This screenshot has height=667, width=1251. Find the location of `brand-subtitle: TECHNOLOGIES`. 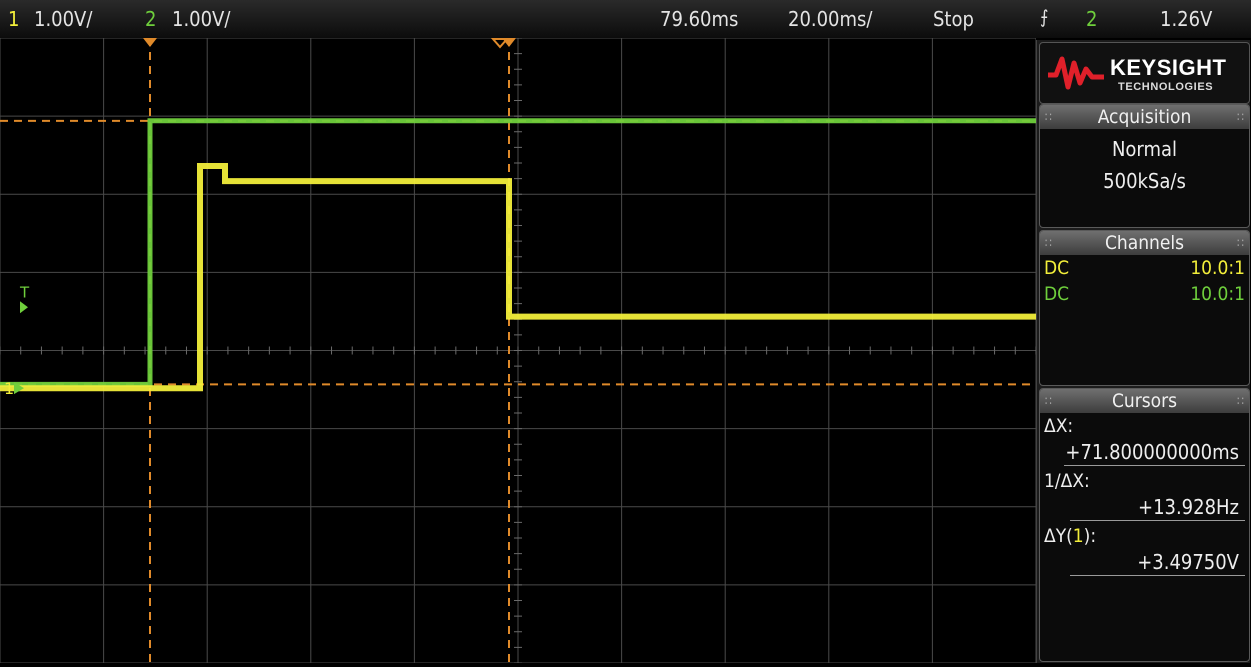

brand-subtitle: TECHNOLOGIES is located at coordinates (1166, 87).